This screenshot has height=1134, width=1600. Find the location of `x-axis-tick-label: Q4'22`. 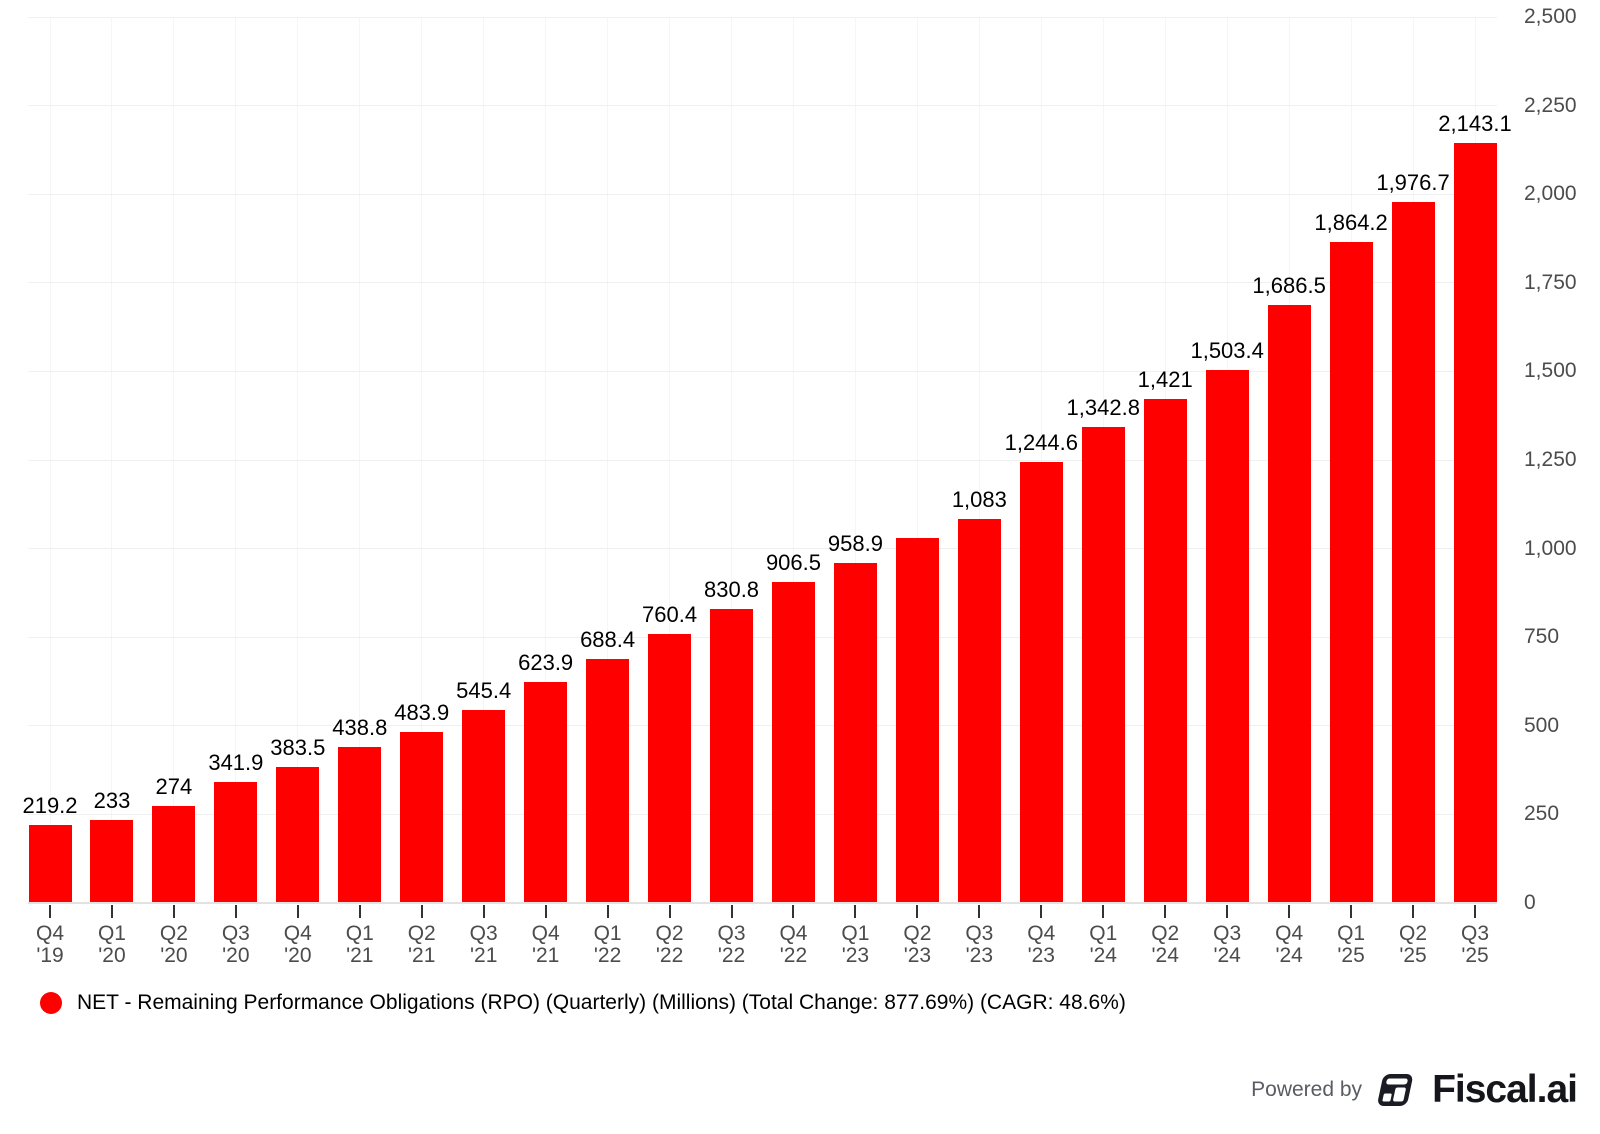

x-axis-tick-label: Q4'22 is located at coordinates (793, 944).